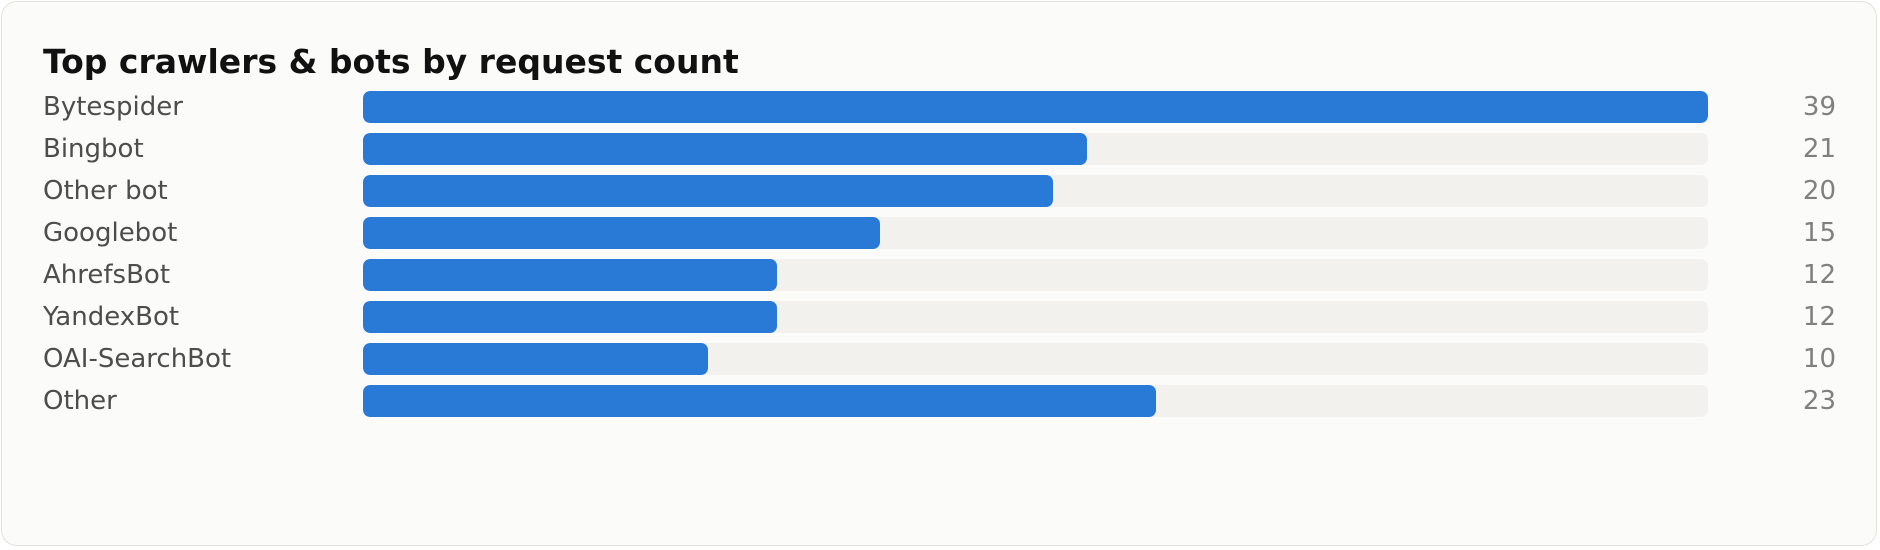  Describe the element at coordinates (1819, 233) in the screenshot. I see `value-label: 15` at that location.